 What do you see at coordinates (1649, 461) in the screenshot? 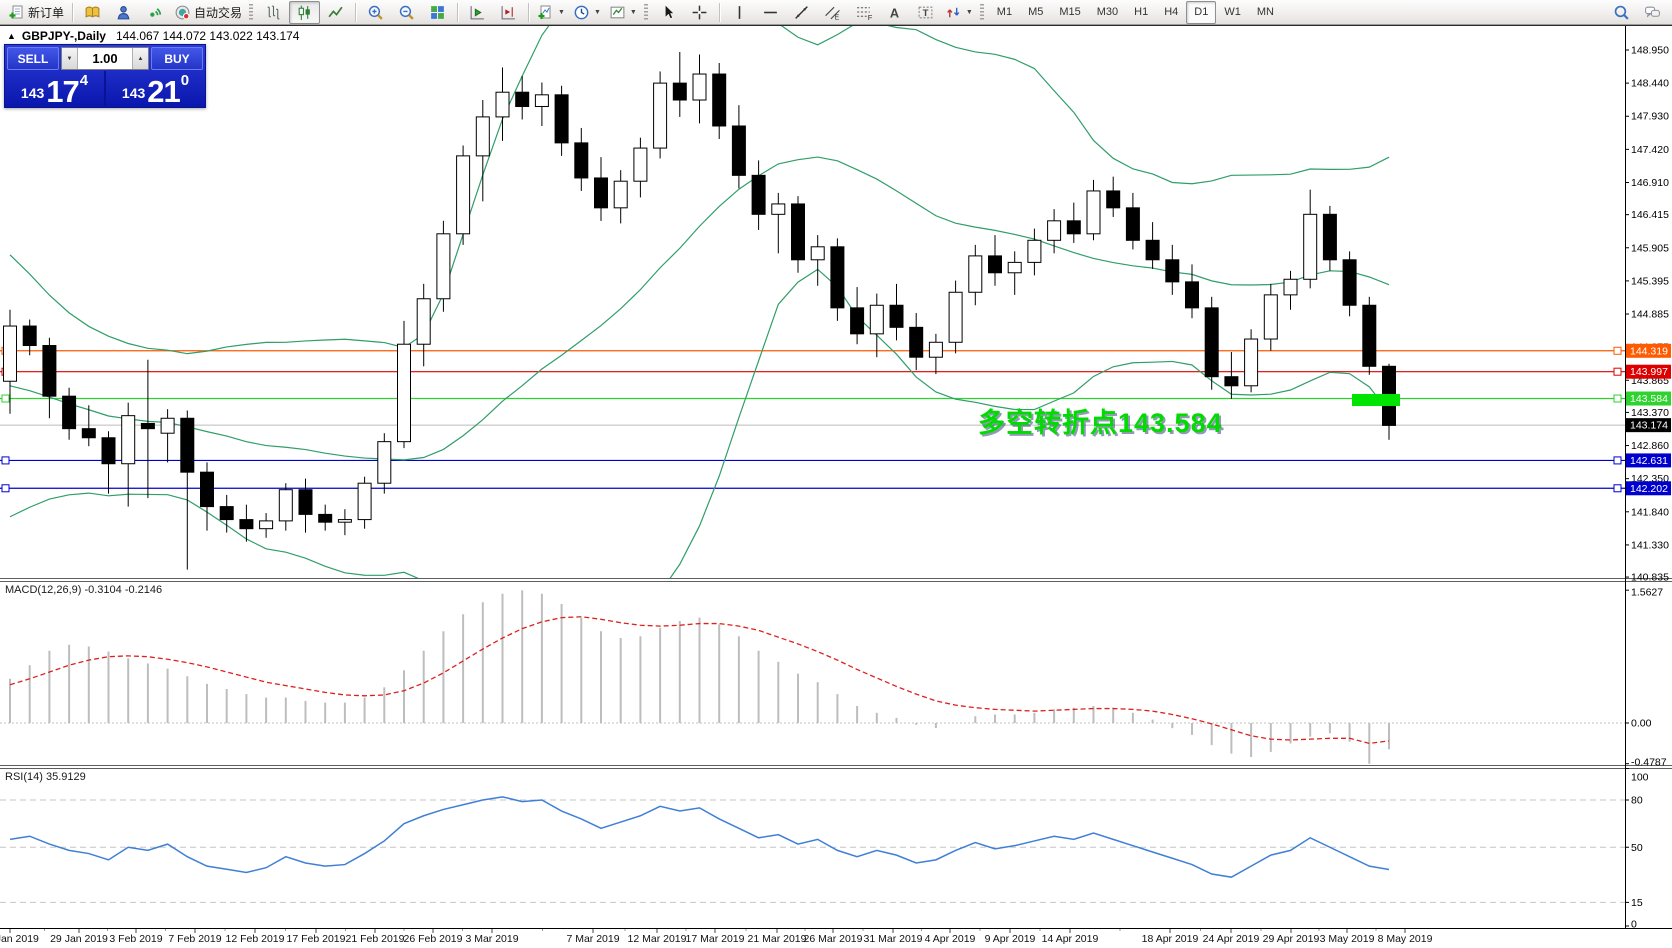
I see `svg-text: 142.631` at bounding box center [1649, 461].